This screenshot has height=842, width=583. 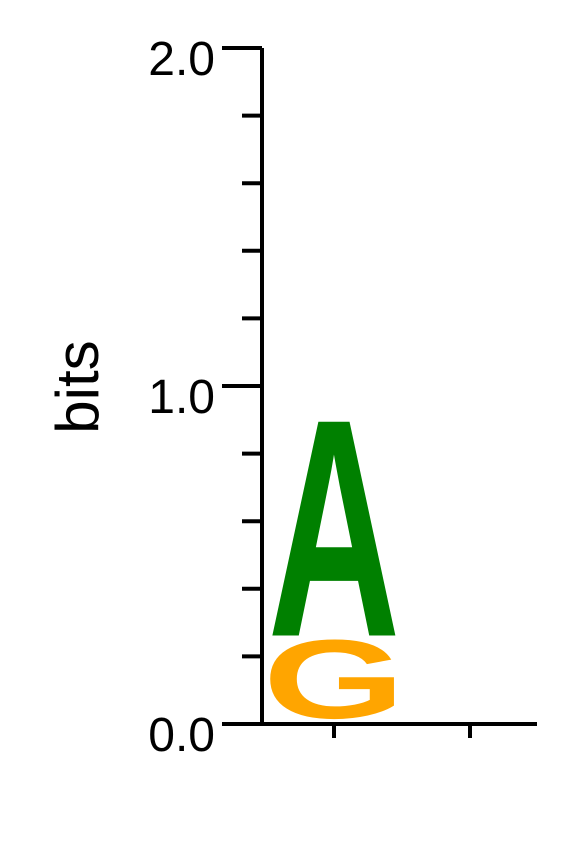 What do you see at coordinates (181, 59) in the screenshot?
I see `y-tick-label-2: 2.0` at bounding box center [181, 59].